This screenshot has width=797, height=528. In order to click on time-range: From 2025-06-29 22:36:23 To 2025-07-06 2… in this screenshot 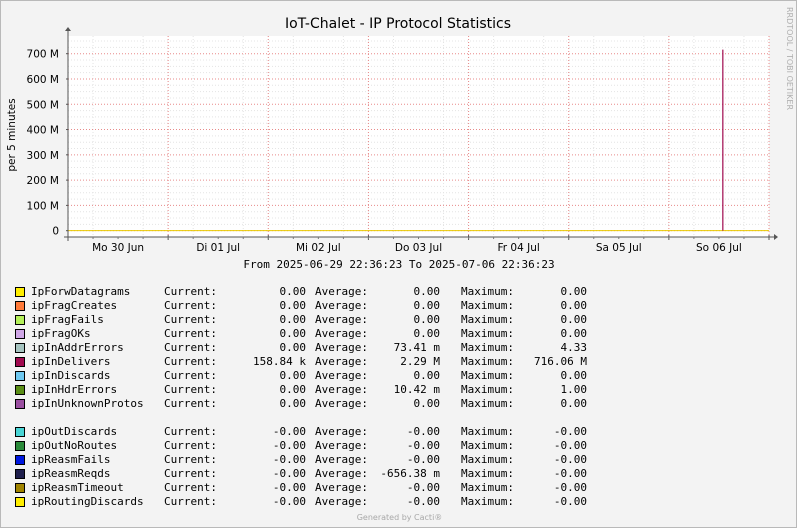, I will do `click(398, 264)`.